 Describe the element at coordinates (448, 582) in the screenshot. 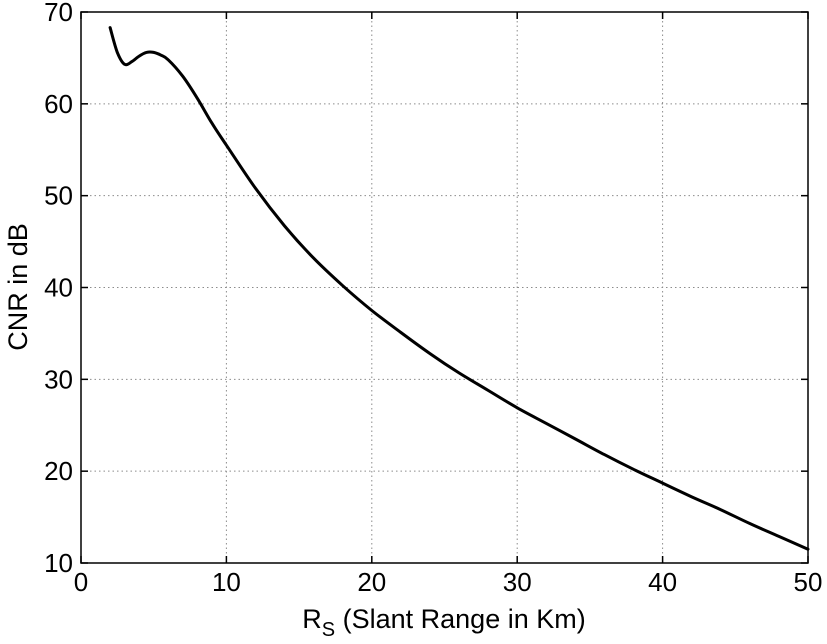

I see `x-tick-labels: 0 10 20 30 40 50` at that location.